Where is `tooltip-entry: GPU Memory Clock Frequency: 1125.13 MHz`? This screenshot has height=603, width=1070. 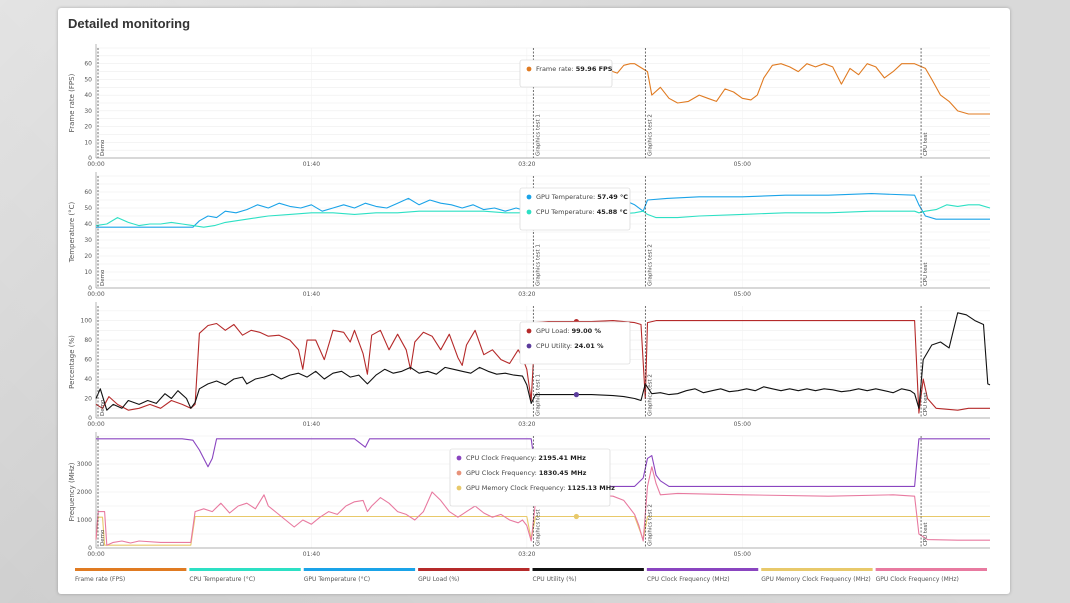 tooltip-entry: GPU Memory Clock Frequency: 1125.13 MHz is located at coordinates (540, 488).